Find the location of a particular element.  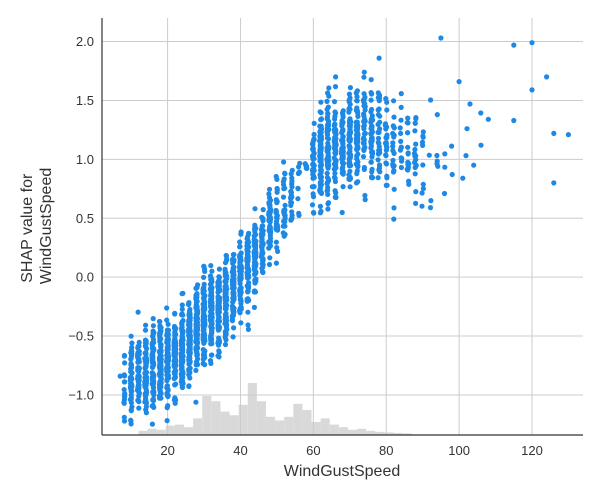

y-axis-label-line-2: WindGustSpeed is located at coordinates (46, 226).